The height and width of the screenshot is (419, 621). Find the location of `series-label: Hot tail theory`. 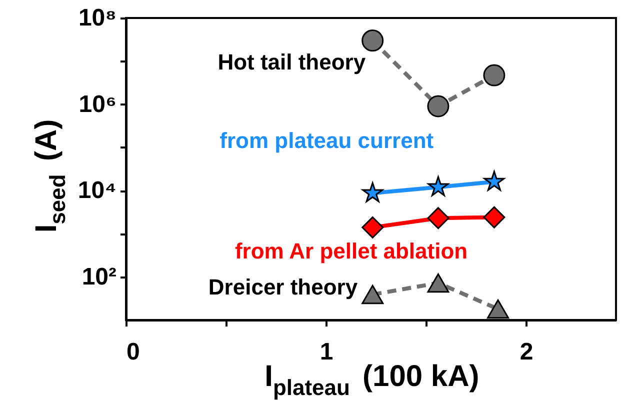

series-label: Hot tail theory is located at coordinates (292, 62).